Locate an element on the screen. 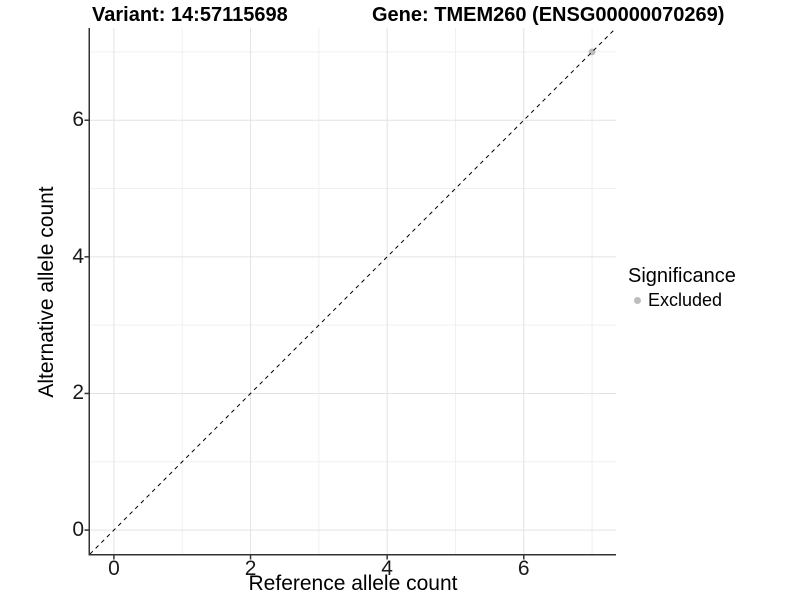 This screenshot has width=800, height=600. x-tick-label-6: 6 is located at coordinates (523, 568).